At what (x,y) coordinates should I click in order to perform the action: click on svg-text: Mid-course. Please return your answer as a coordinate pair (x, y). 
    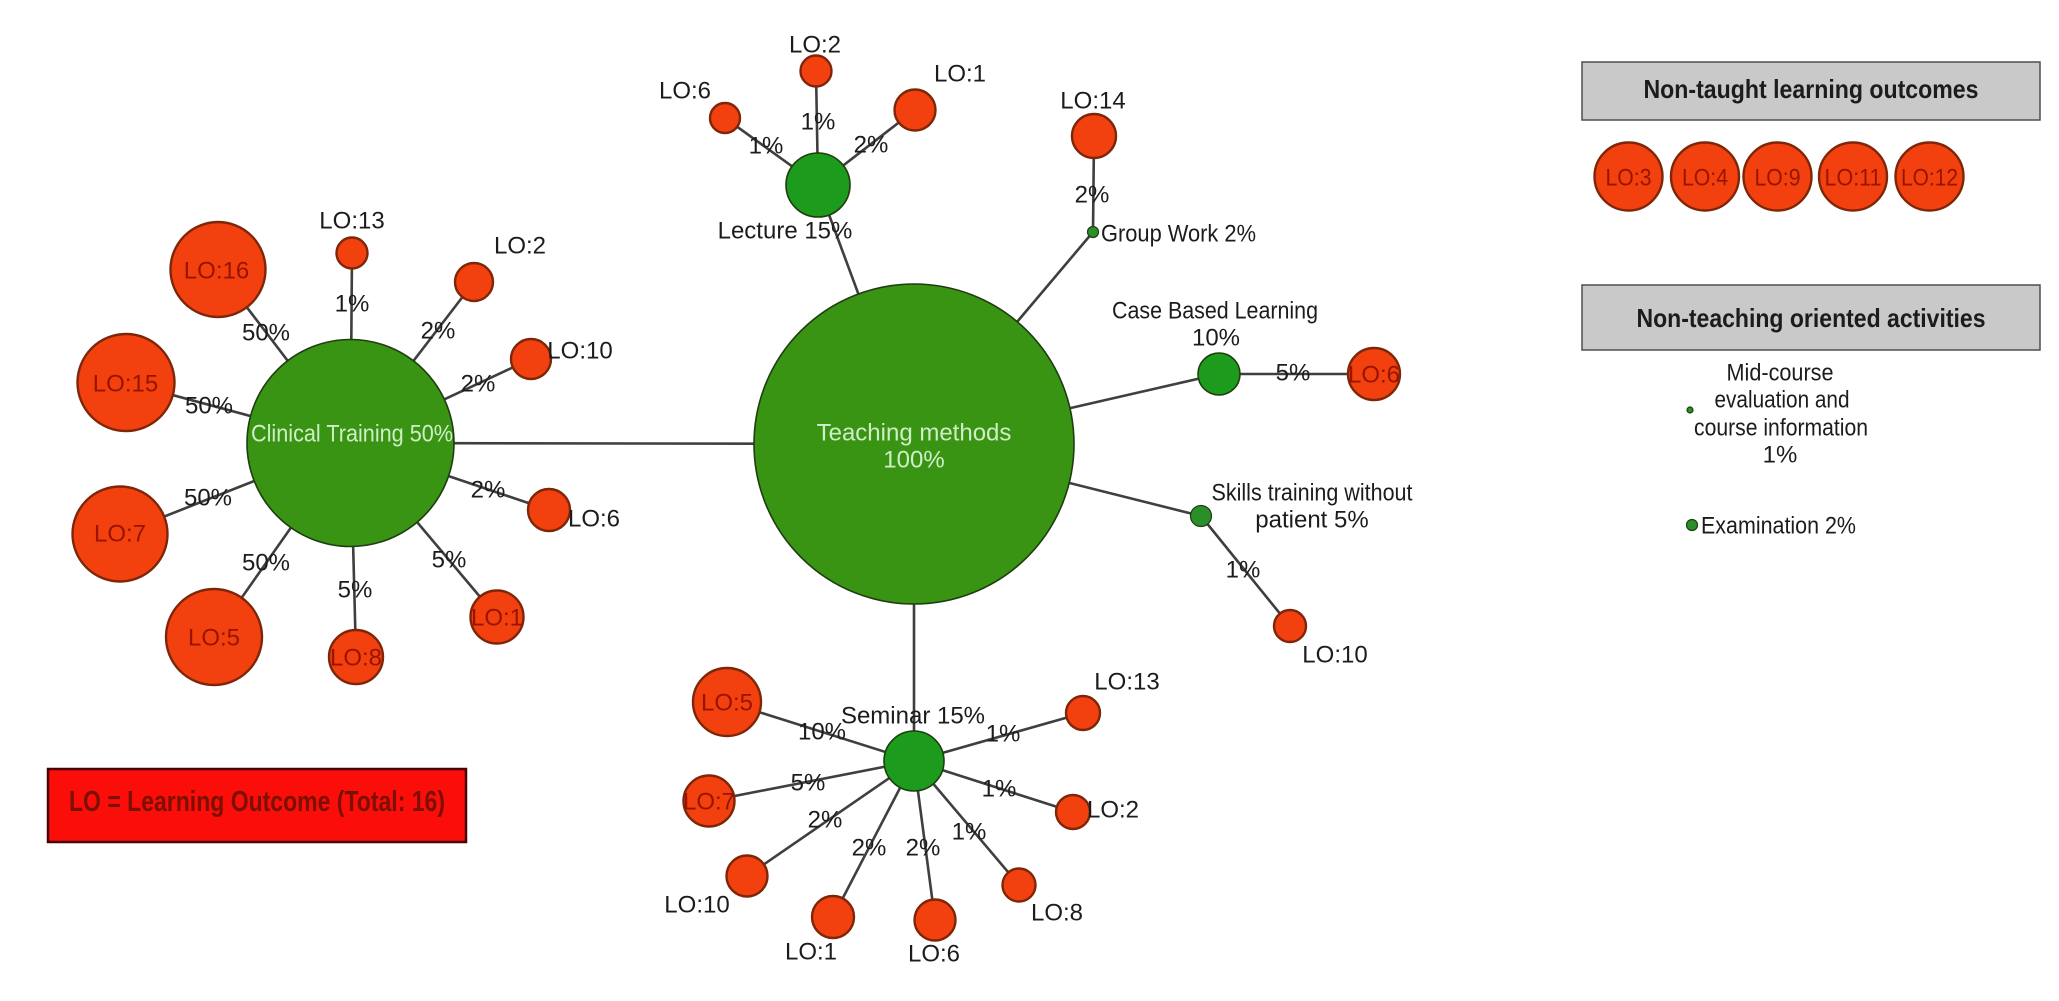
    Looking at the image, I should click on (1780, 373).